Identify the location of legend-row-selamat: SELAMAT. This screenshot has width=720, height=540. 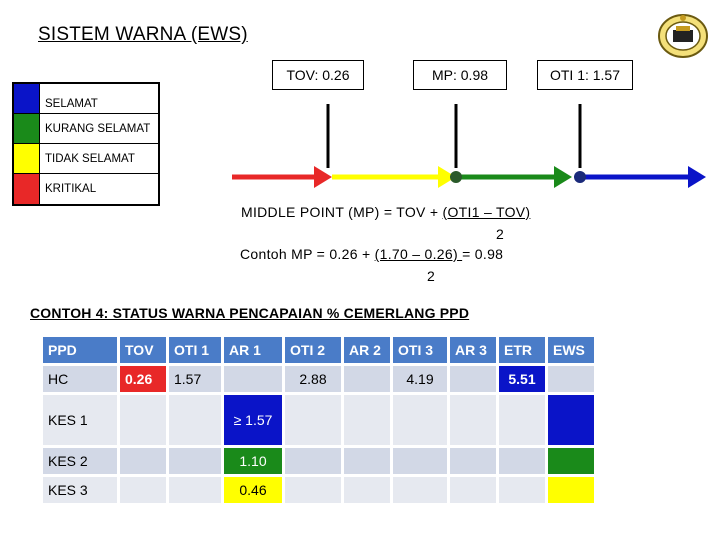
(86, 99).